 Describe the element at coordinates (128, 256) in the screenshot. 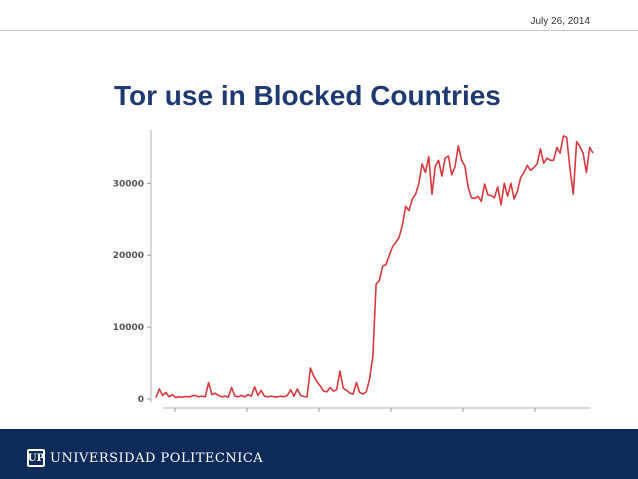

I see `y-tick-label-2: 20000` at that location.